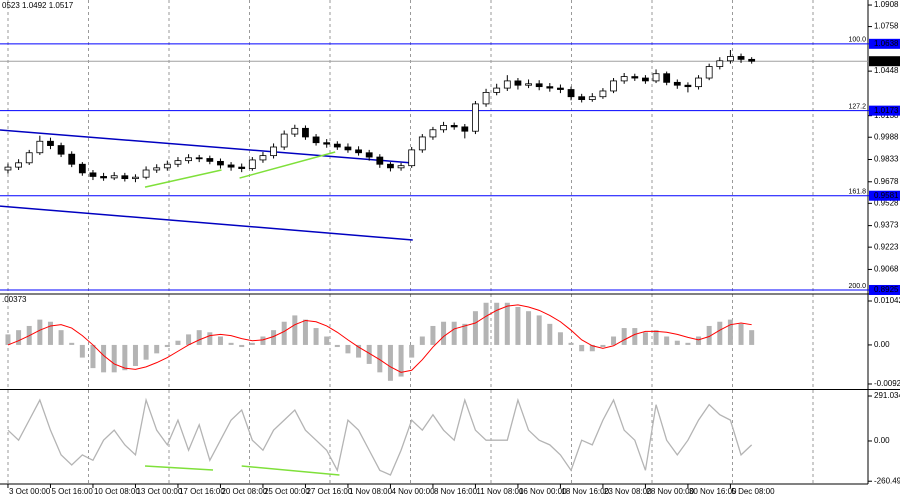 Image resolution: width=900 pixels, height=500 pixels. I want to click on fib-level-name: 161.8, so click(857, 192).